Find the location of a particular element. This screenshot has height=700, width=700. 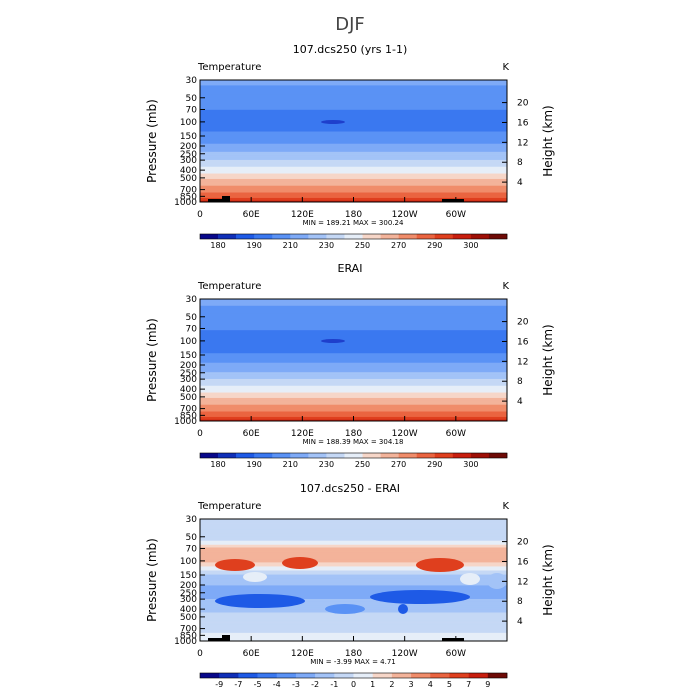

y-tick-label: 50 is located at coordinates (192, 318).